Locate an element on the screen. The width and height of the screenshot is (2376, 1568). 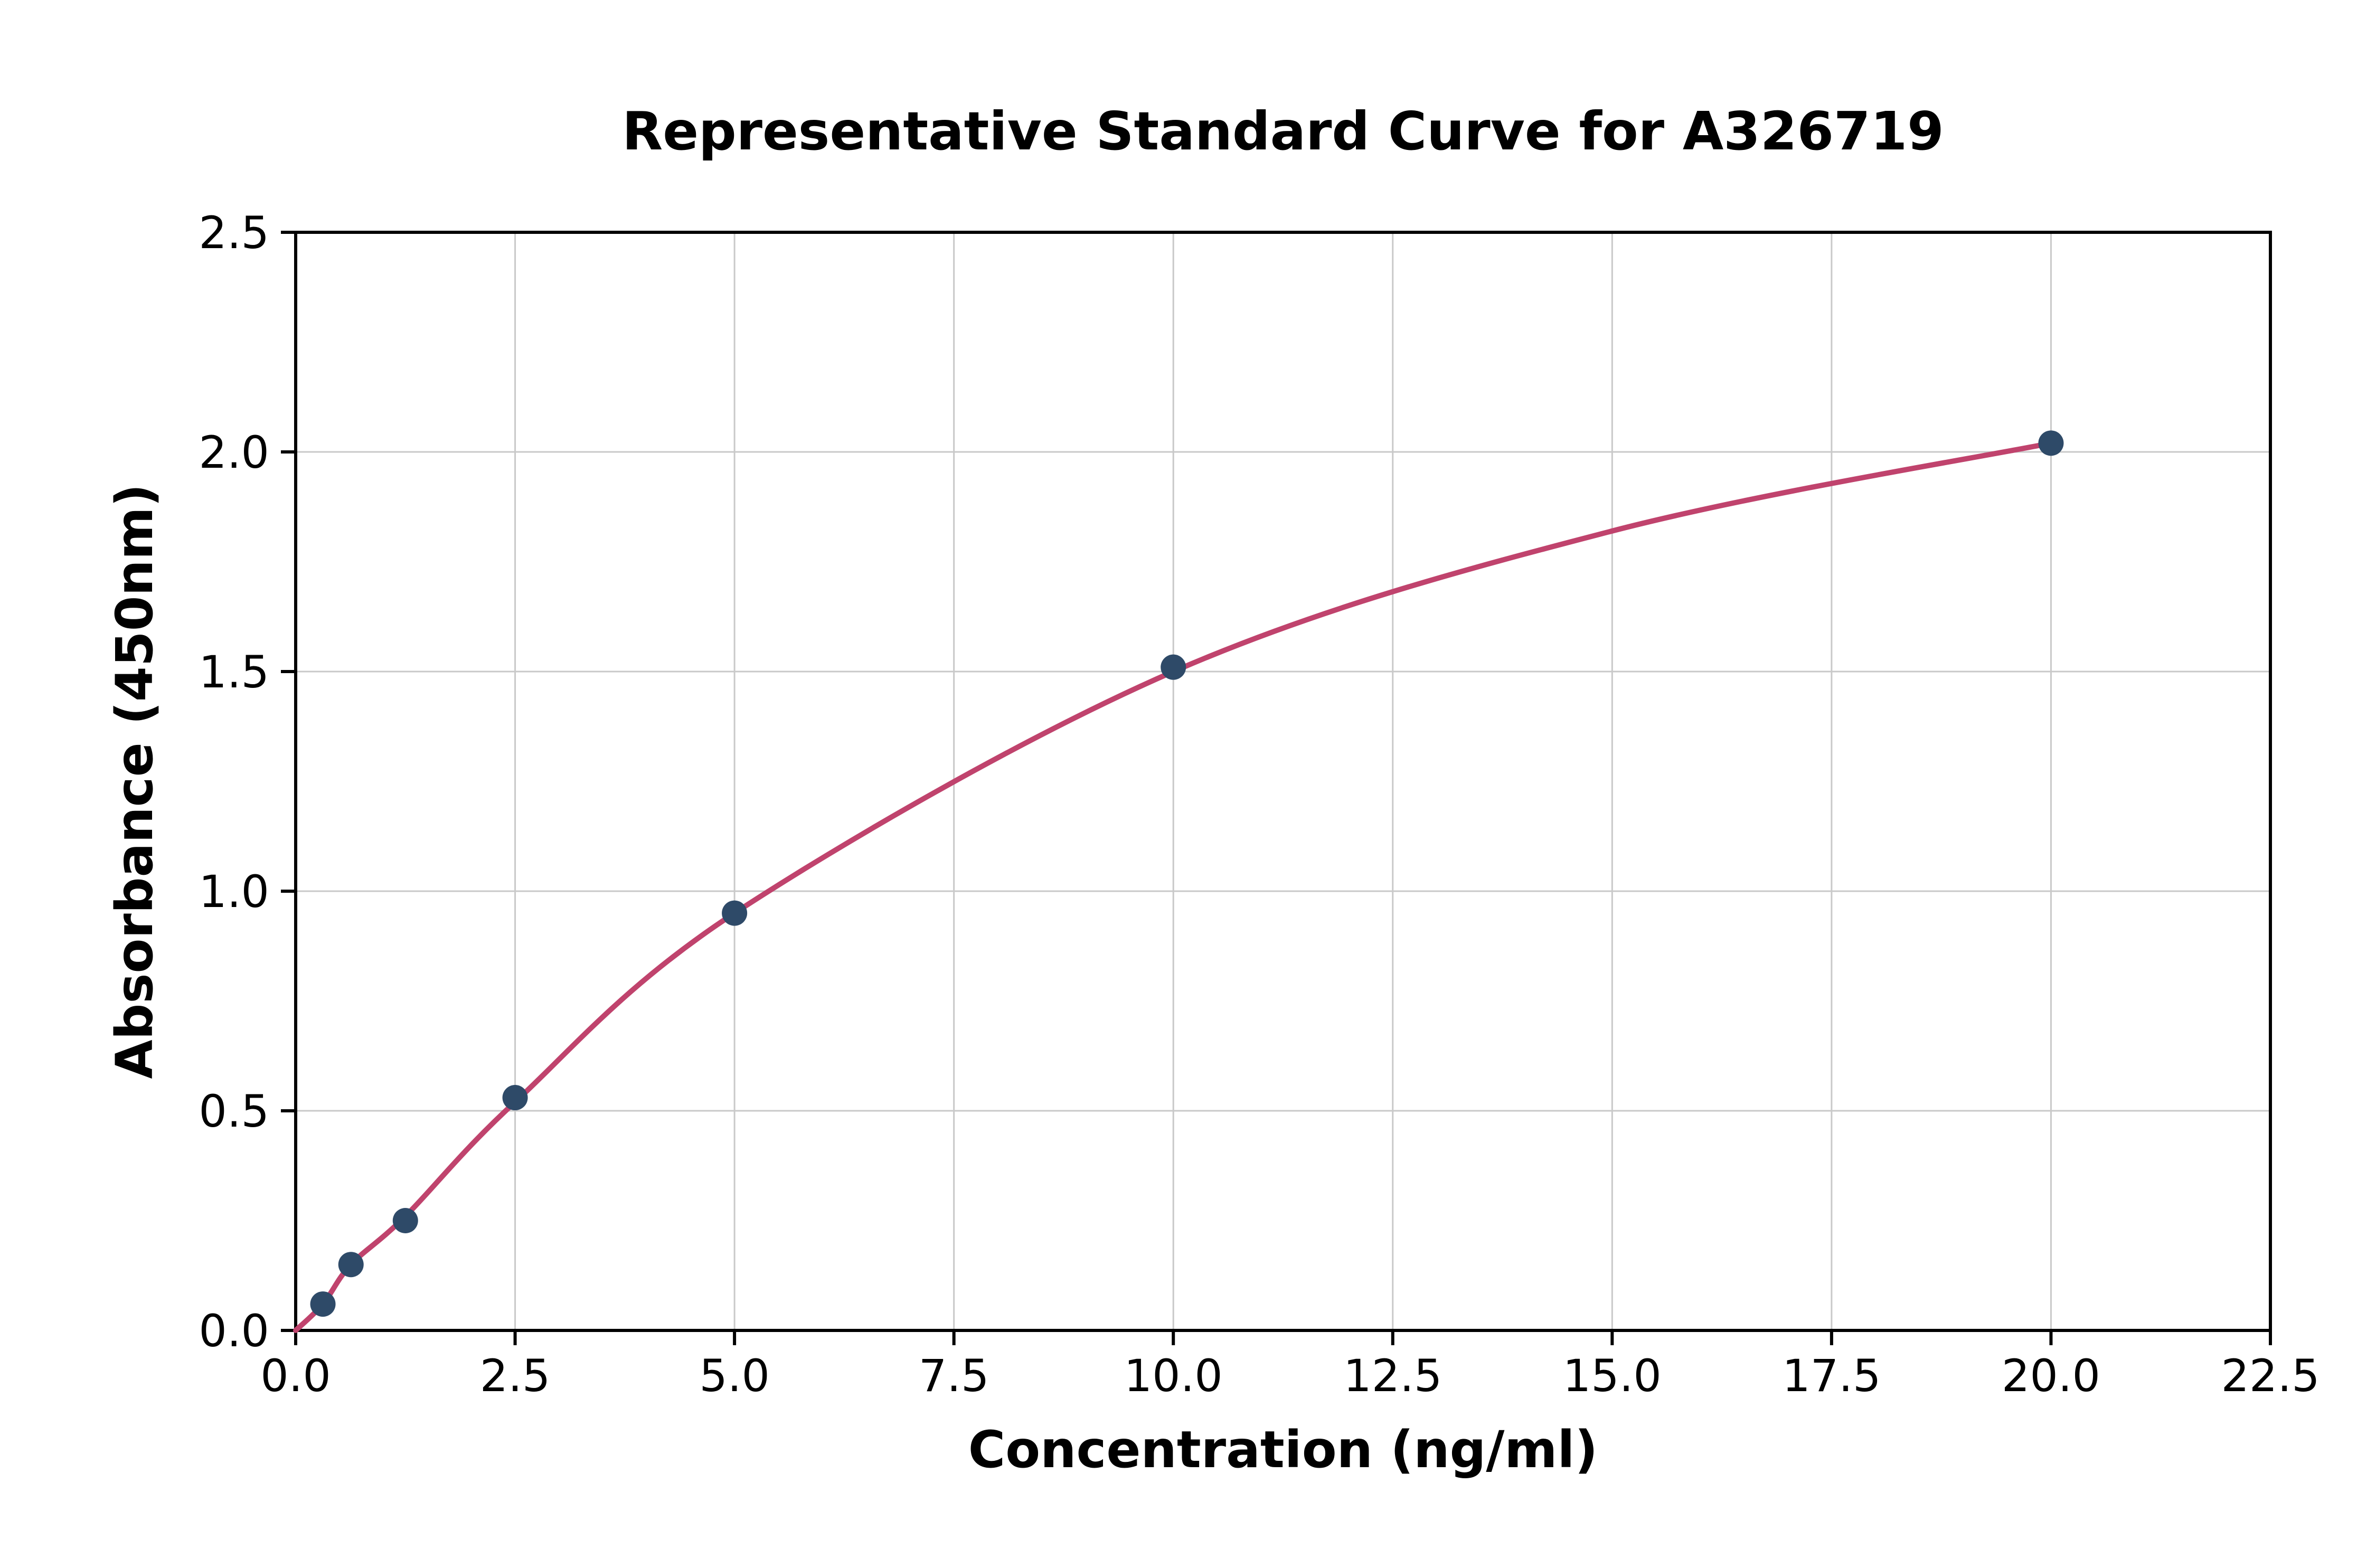
x-tick-label: 10.0 is located at coordinates (1174, 1376).